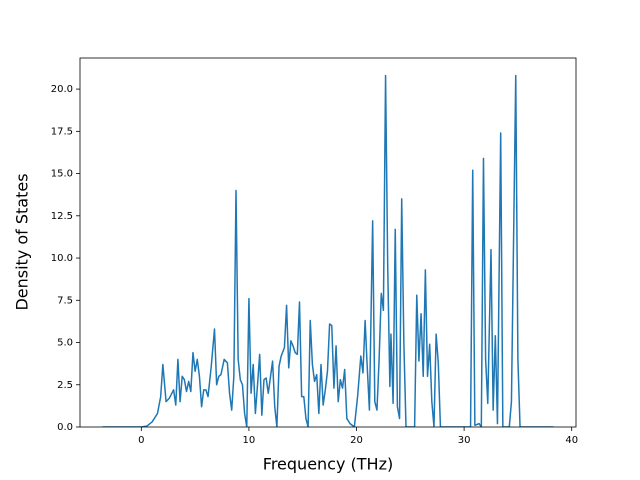 The height and width of the screenshot is (480, 640). Describe the element at coordinates (571, 440) in the screenshot. I see `x-tick-label: 40` at that location.